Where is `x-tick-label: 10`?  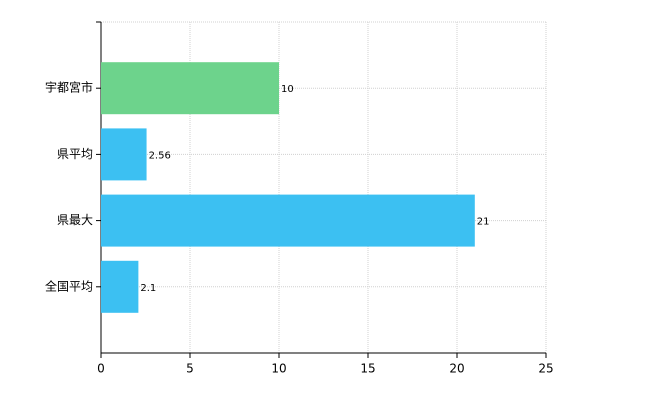 x-tick-label: 10 is located at coordinates (278, 369).